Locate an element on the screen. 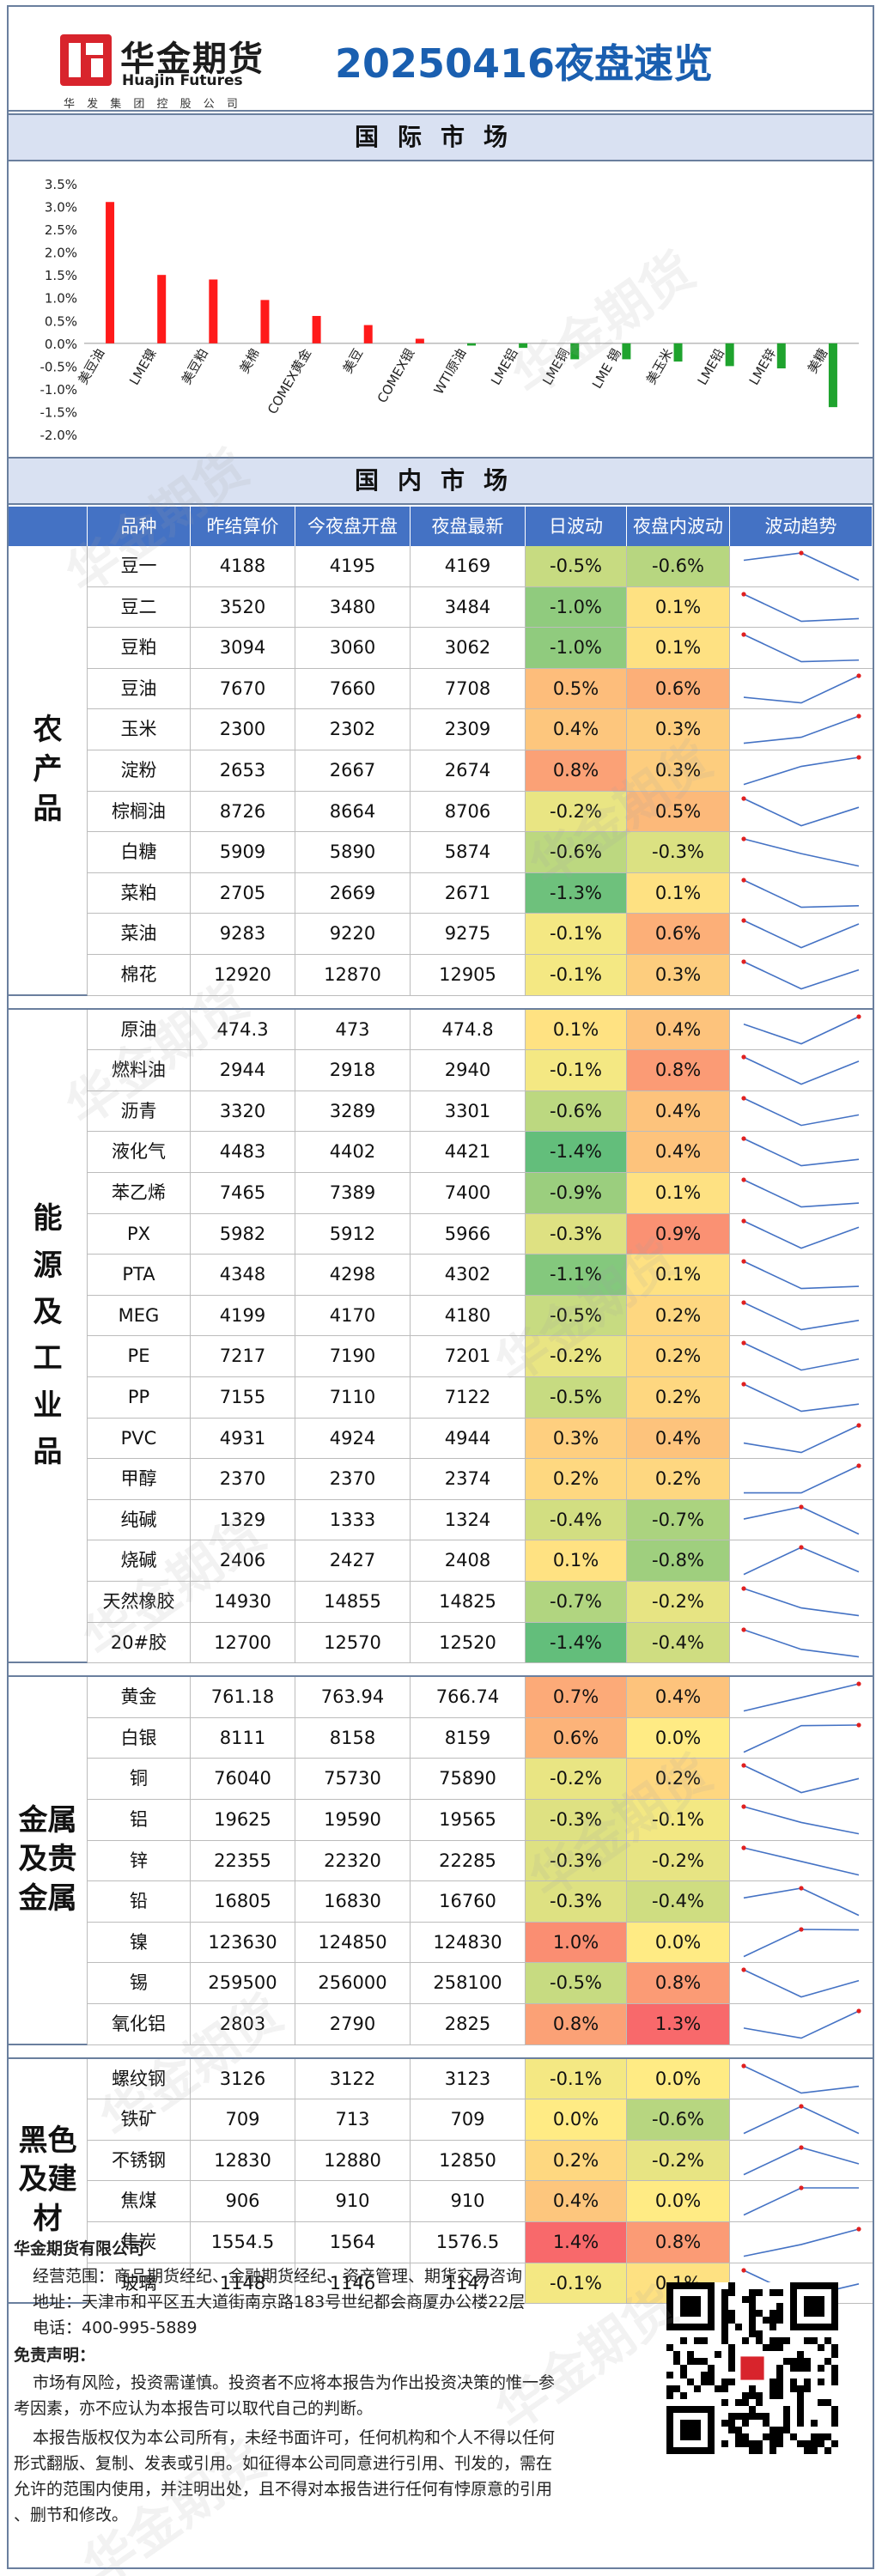 The width and height of the screenshot is (882, 2576). cell-prev-settle: 22355 is located at coordinates (243, 1861).